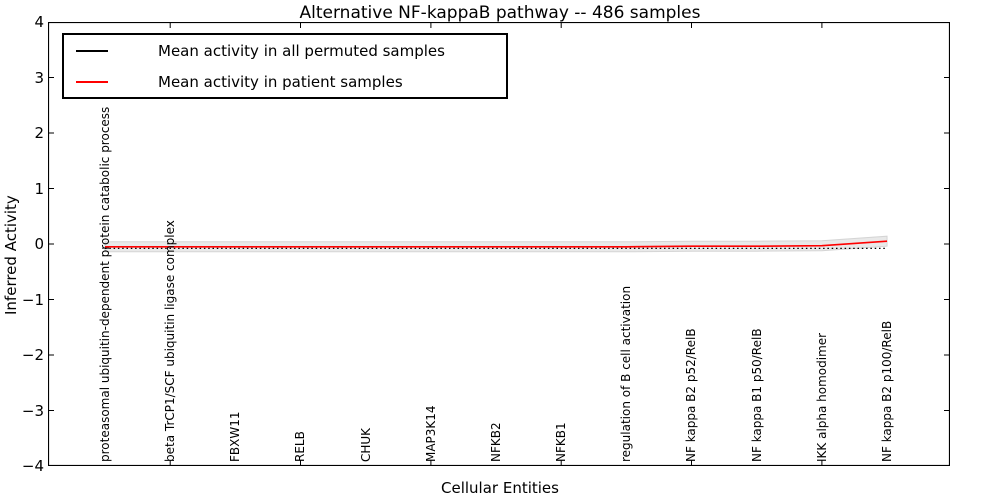 The height and width of the screenshot is (500, 1000). What do you see at coordinates (366, 444) in the screenshot?
I see `x-tick-label: CHUK` at bounding box center [366, 444].